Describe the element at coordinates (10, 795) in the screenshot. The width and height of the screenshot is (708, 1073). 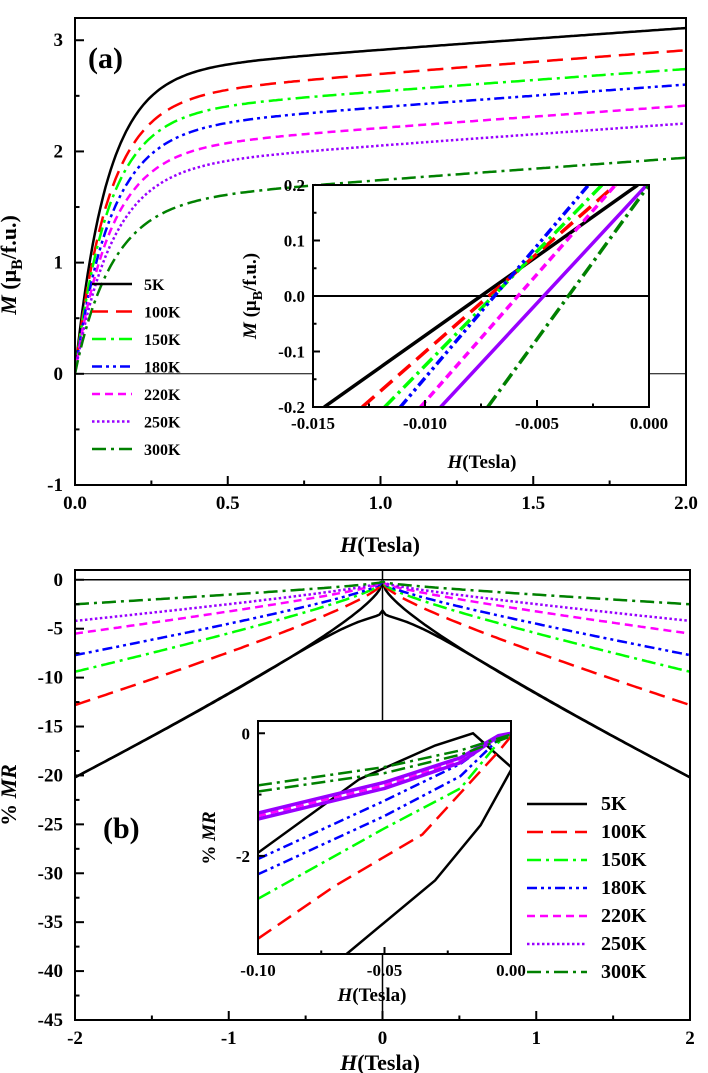
I see `panel-b-ylabel: % MR` at that location.